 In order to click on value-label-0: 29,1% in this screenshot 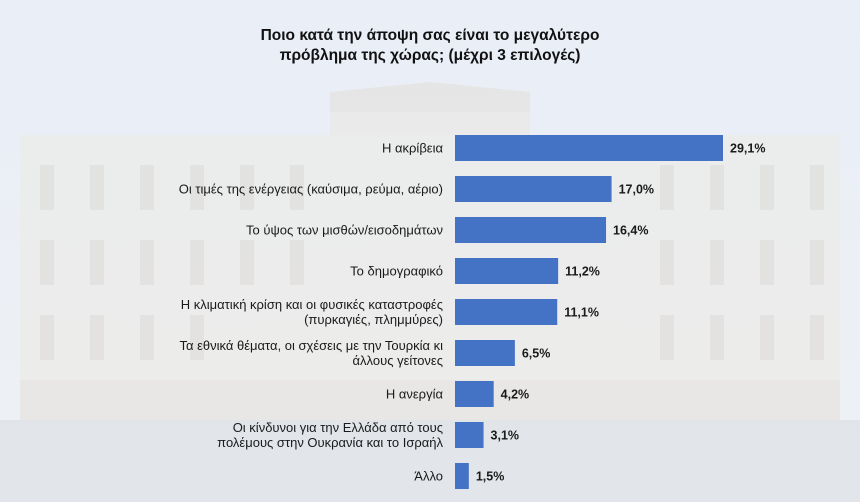, I will do `click(747, 149)`.